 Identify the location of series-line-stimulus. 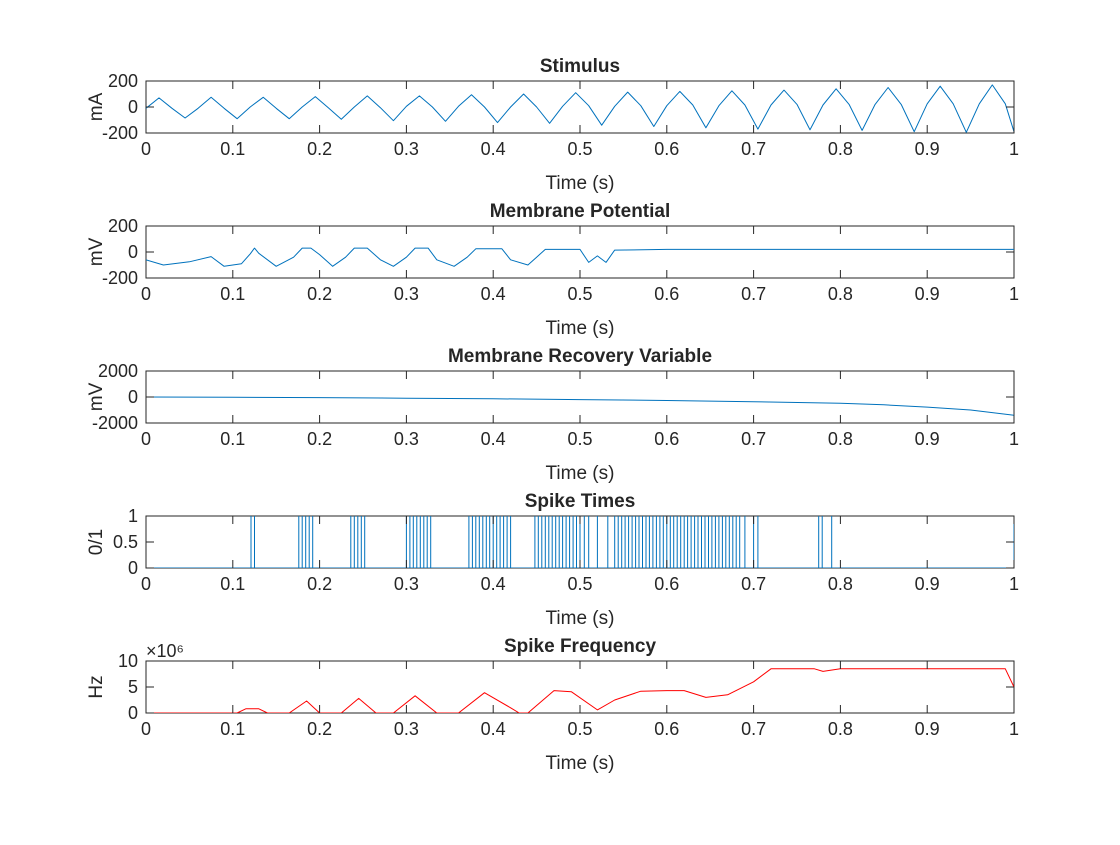
(580, 108).